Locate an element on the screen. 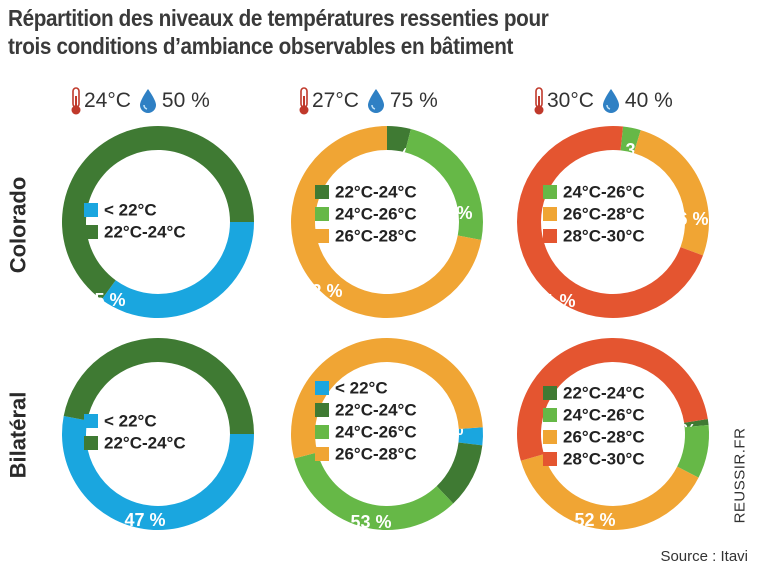  condition-temperature: 24°C is located at coordinates (107, 100).